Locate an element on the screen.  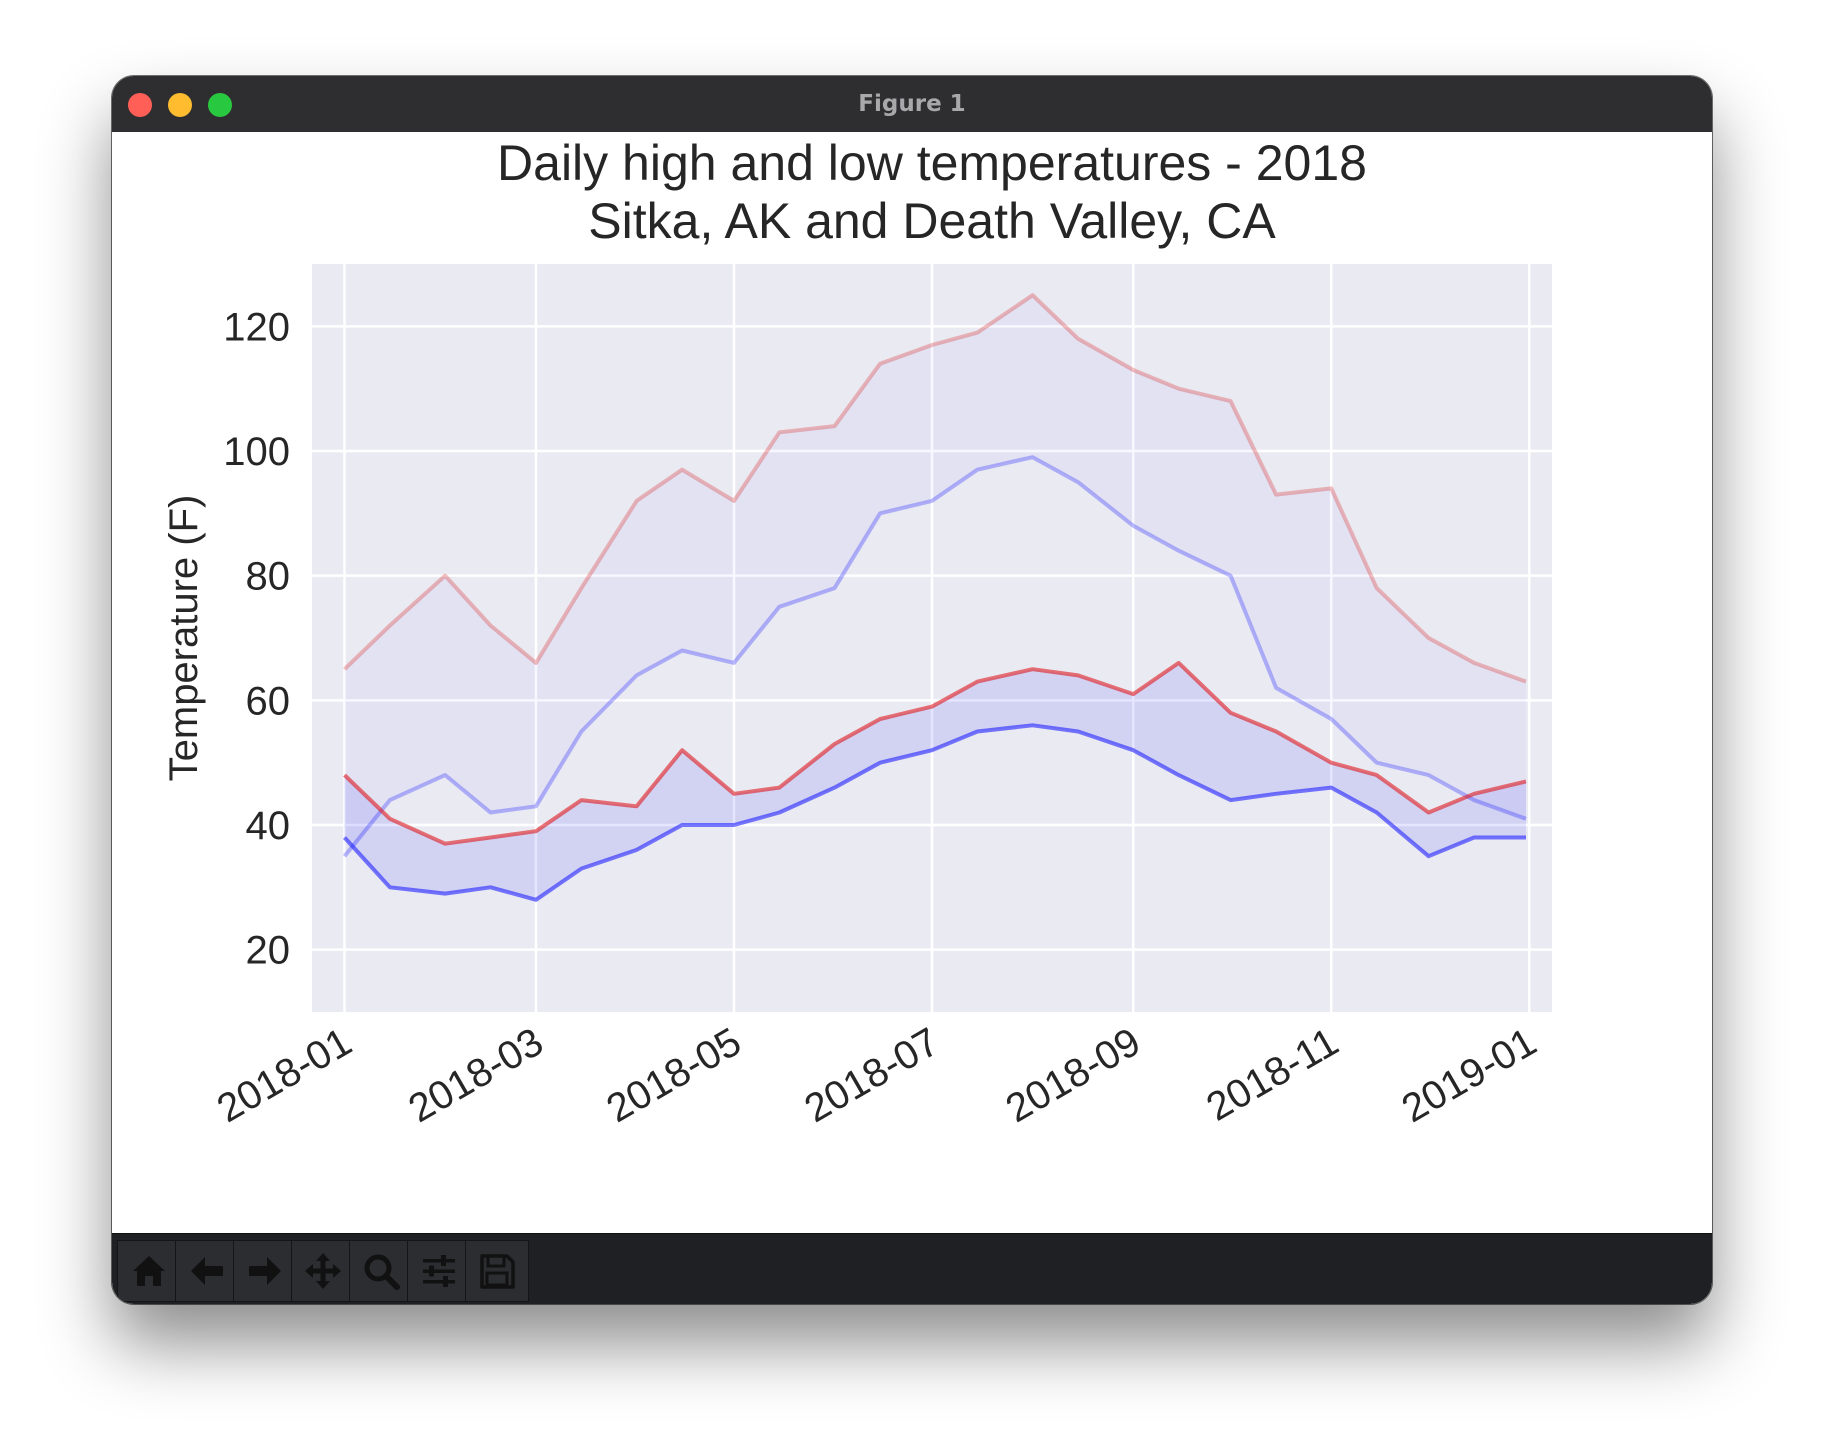
move-icon is located at coordinates (323, 1271).